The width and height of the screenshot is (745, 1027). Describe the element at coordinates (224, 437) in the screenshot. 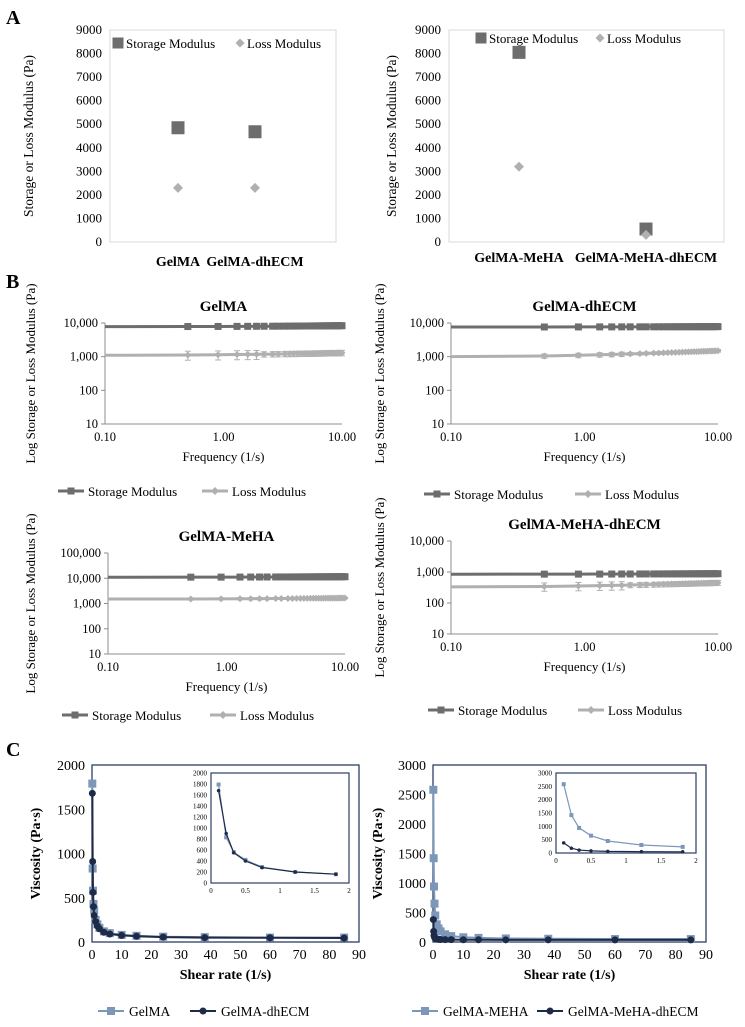

I see `x-tick-label: 1.00` at that location.